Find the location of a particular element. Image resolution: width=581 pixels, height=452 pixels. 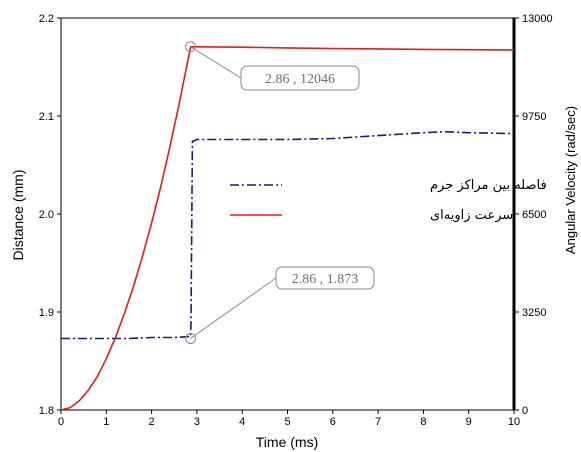

x-tick-label: 6 is located at coordinates (333, 422).